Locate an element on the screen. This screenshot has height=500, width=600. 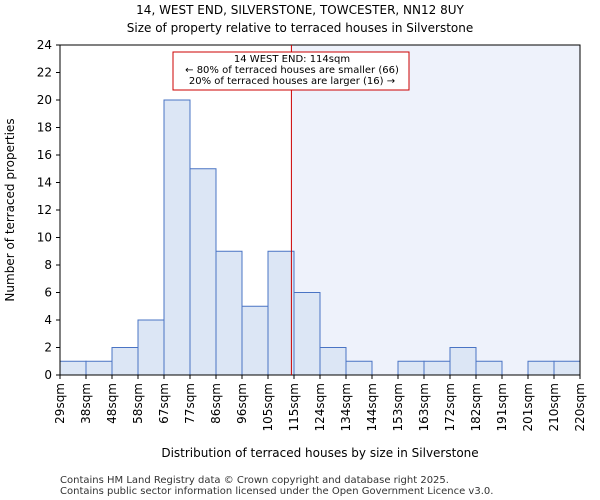
bar-67sqm is located at coordinates (177, 237).